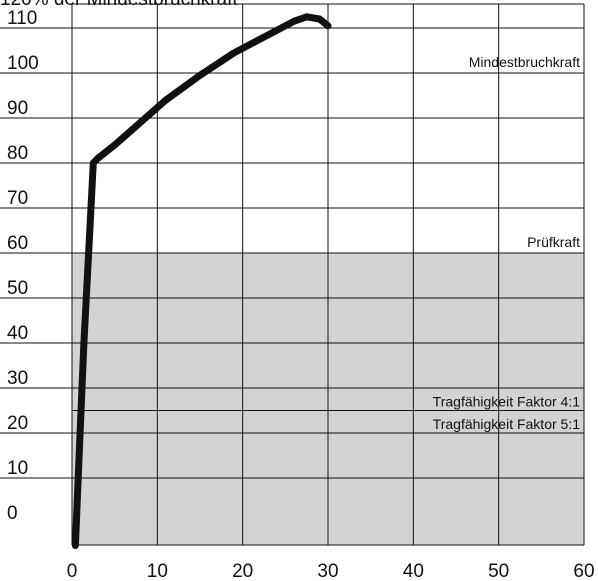  Describe the element at coordinates (242, 571) in the screenshot. I see `x-tick-label: 20` at that location.